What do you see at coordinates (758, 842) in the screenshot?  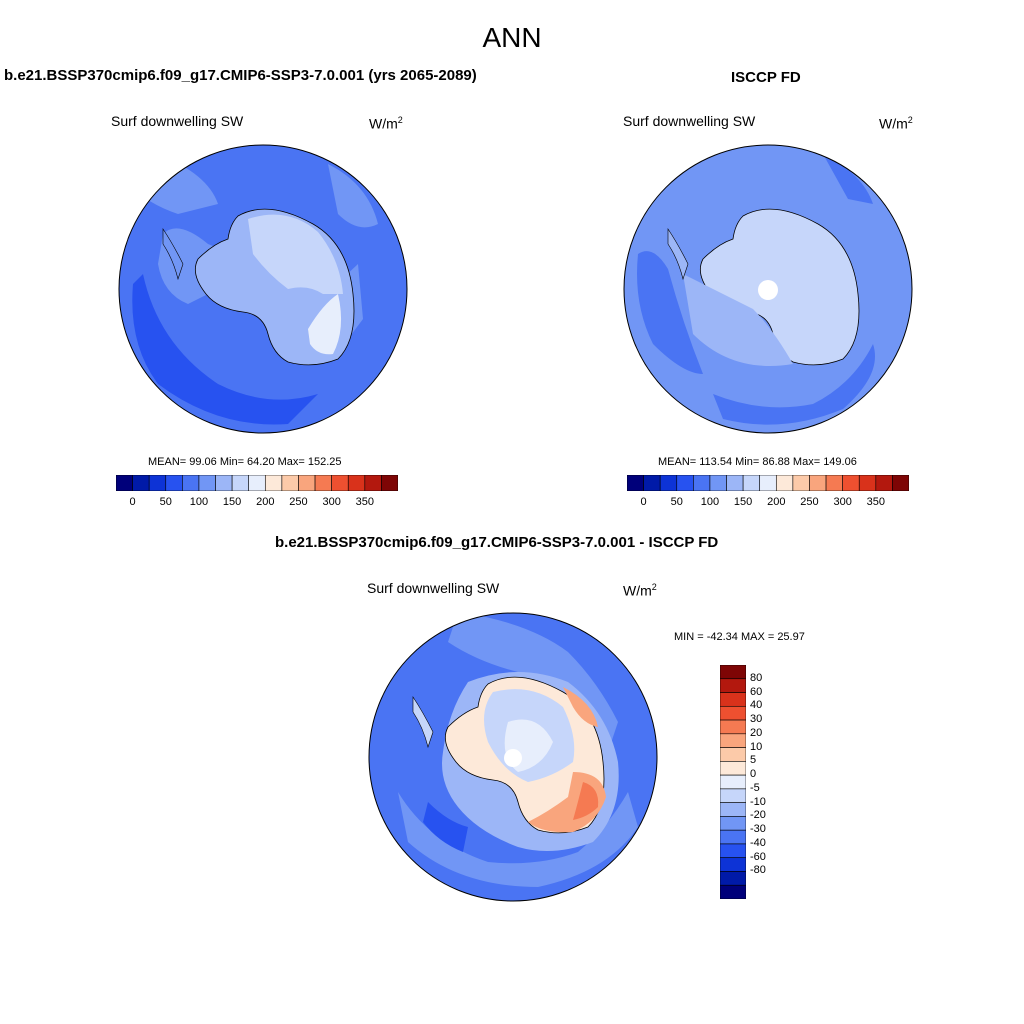 I see `colorbar-tick-label: -40` at bounding box center [758, 842].